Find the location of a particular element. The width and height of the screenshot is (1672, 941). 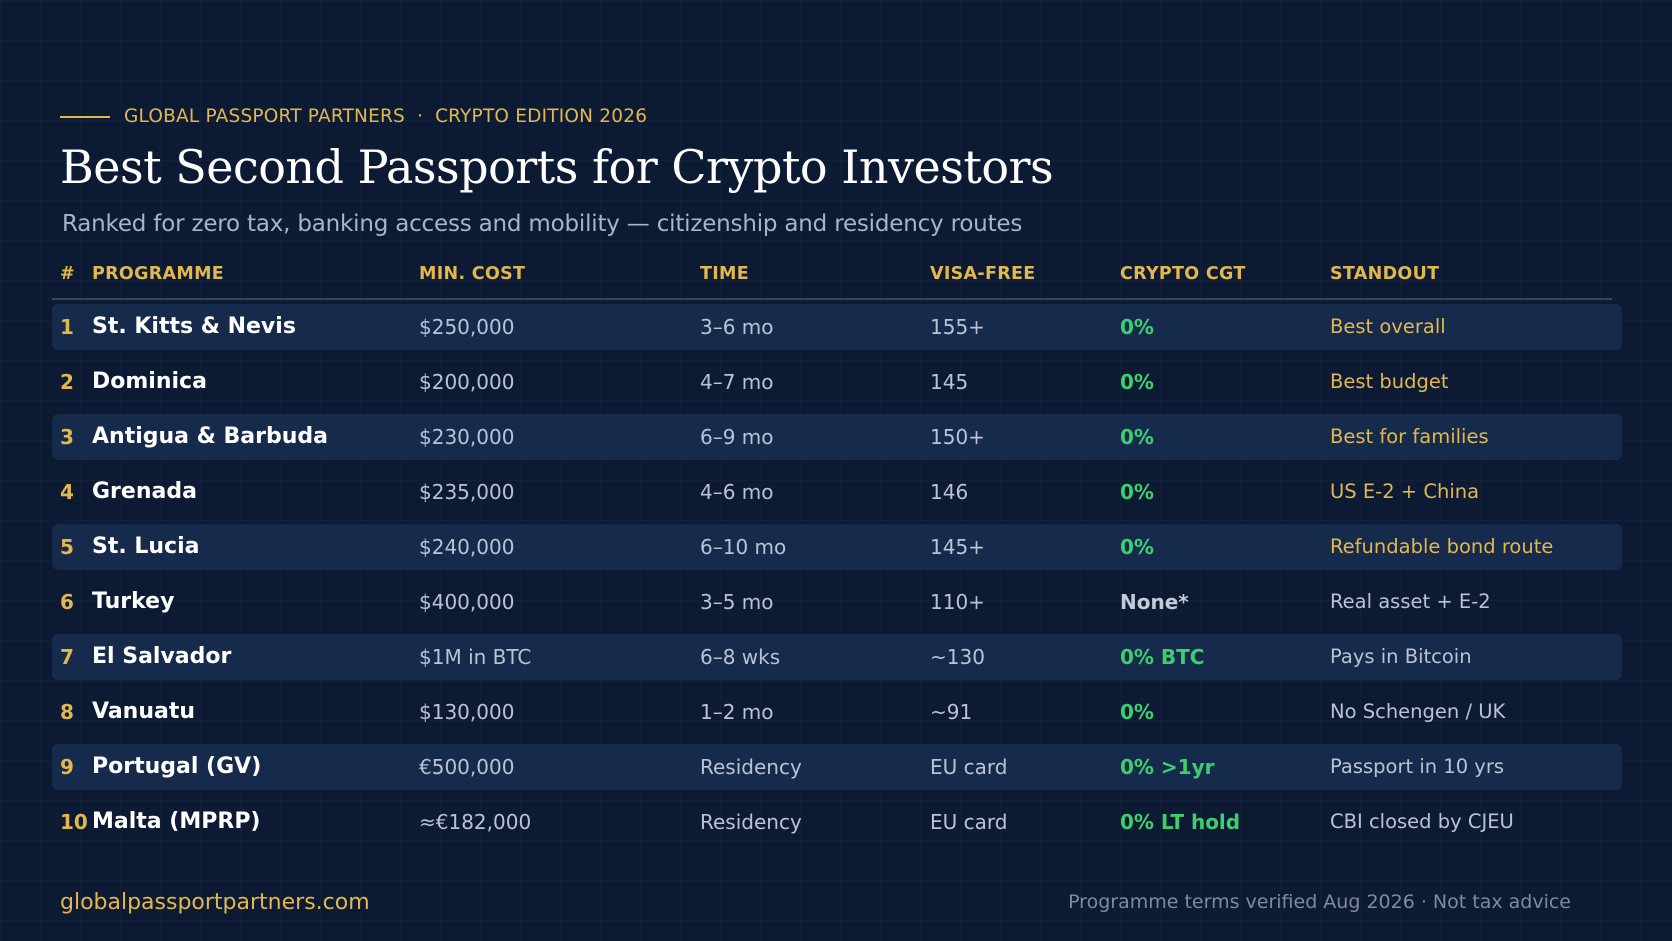

table-row: 2 Dominica $200,000 4–7 mo 145 0% Best budget is located at coordinates (837, 382).